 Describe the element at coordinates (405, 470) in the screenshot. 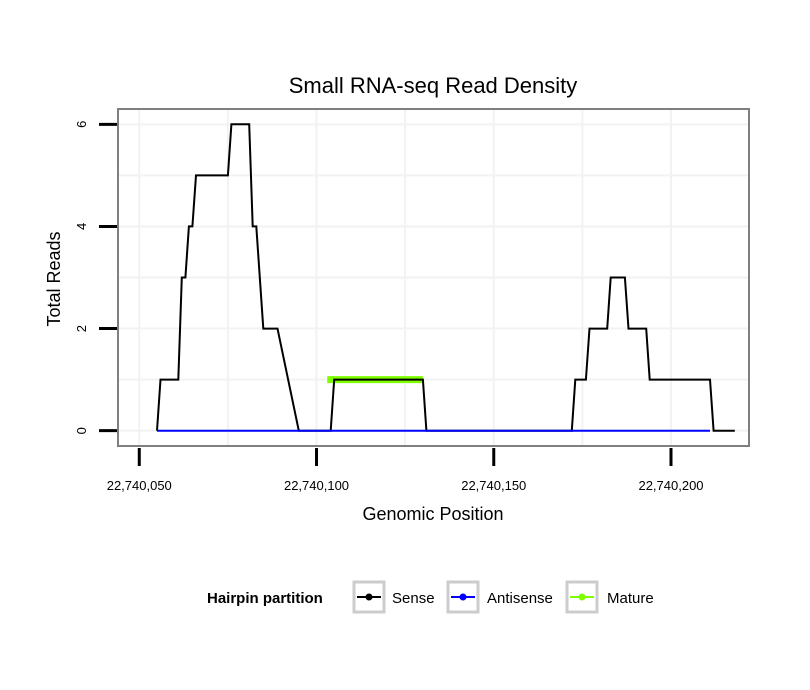

I see `x-axis: 22,740,050 22,740,100 22,740,150 22,740,200` at that location.